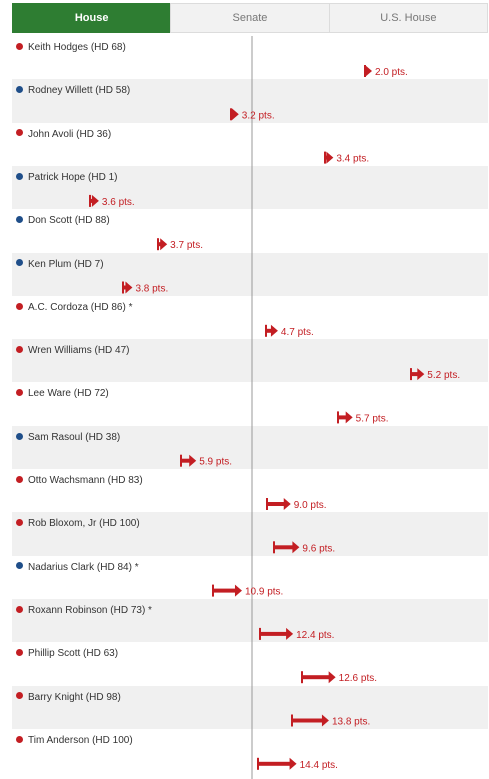 The height and width of the screenshot is (779, 489). I want to click on candidate-label: Rodney Willett (HD 58), so click(73, 90).